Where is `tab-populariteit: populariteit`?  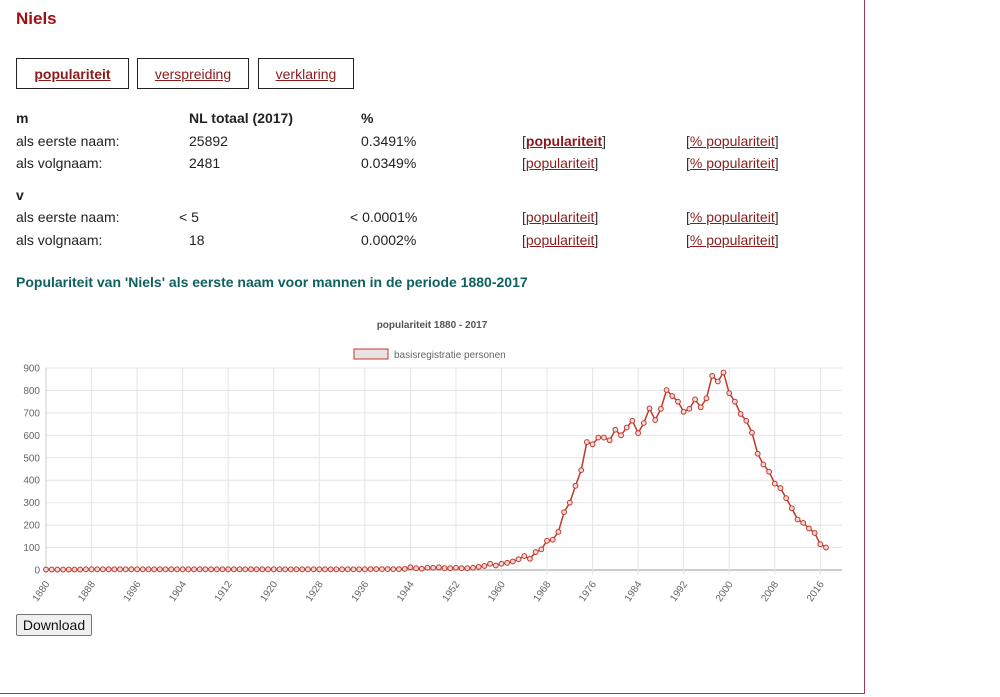 tab-populariteit: populariteit is located at coordinates (72, 73).